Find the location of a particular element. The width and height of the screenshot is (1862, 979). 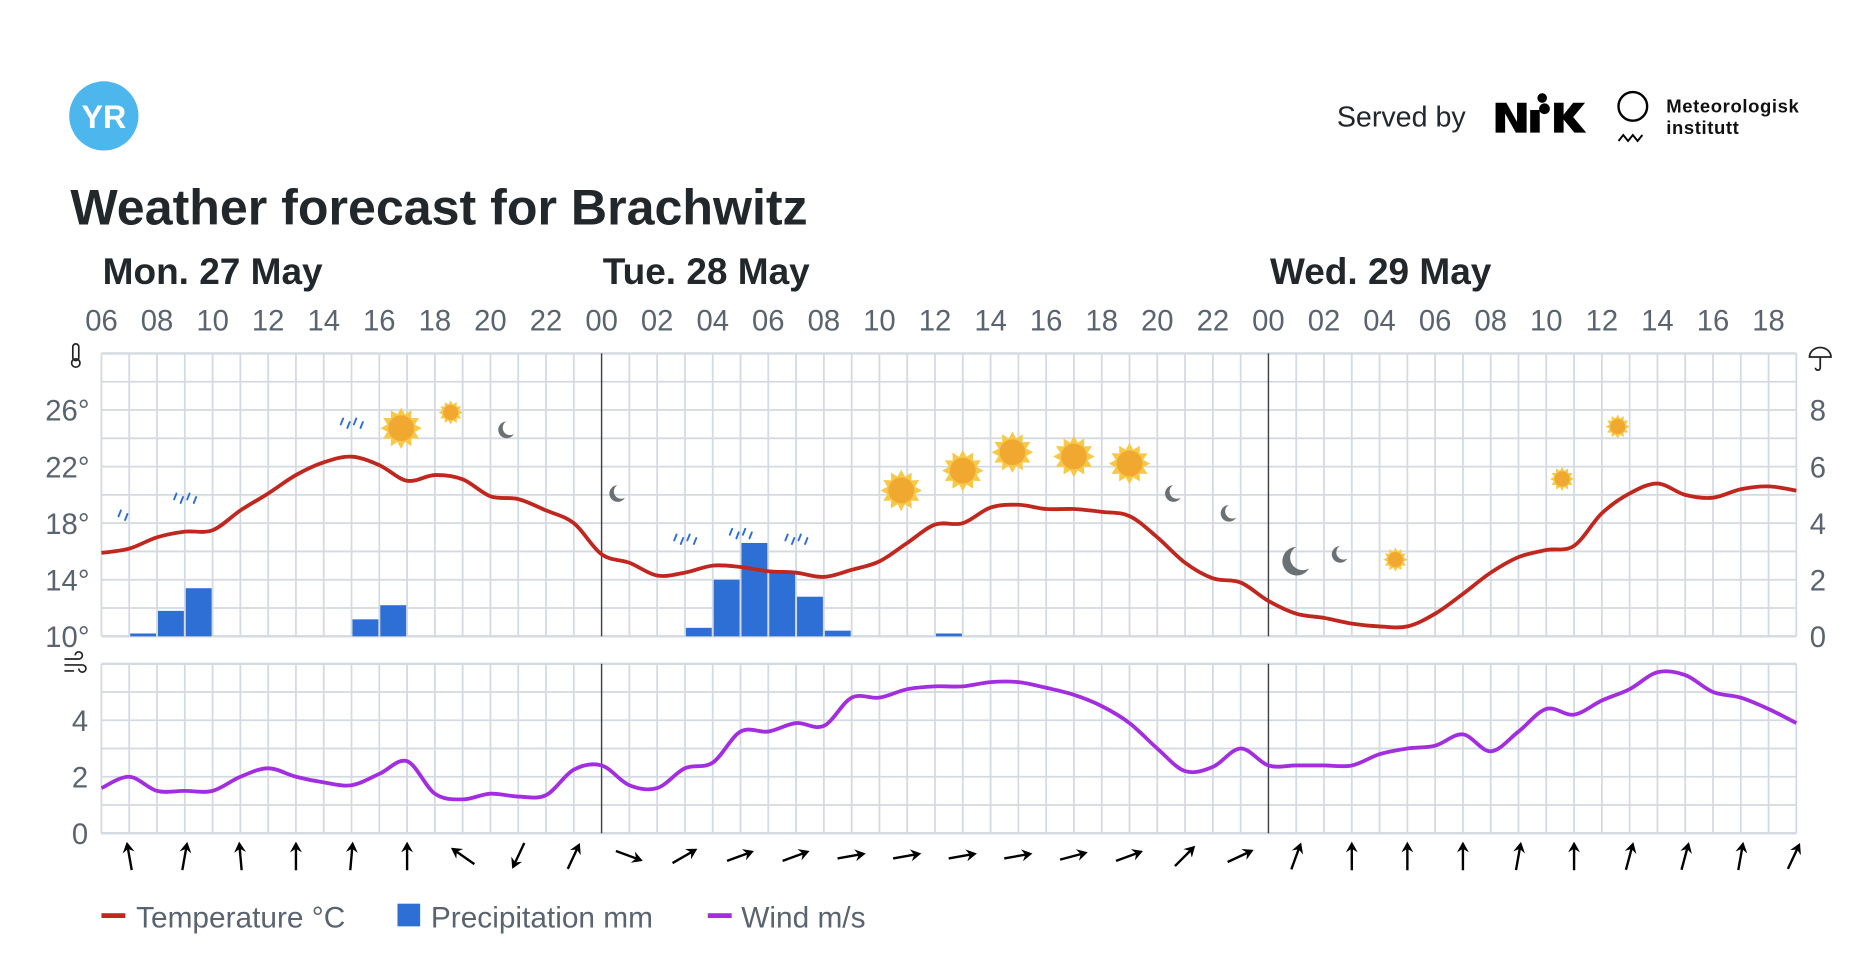

served-by-label: Served by is located at coordinates (1402, 118).